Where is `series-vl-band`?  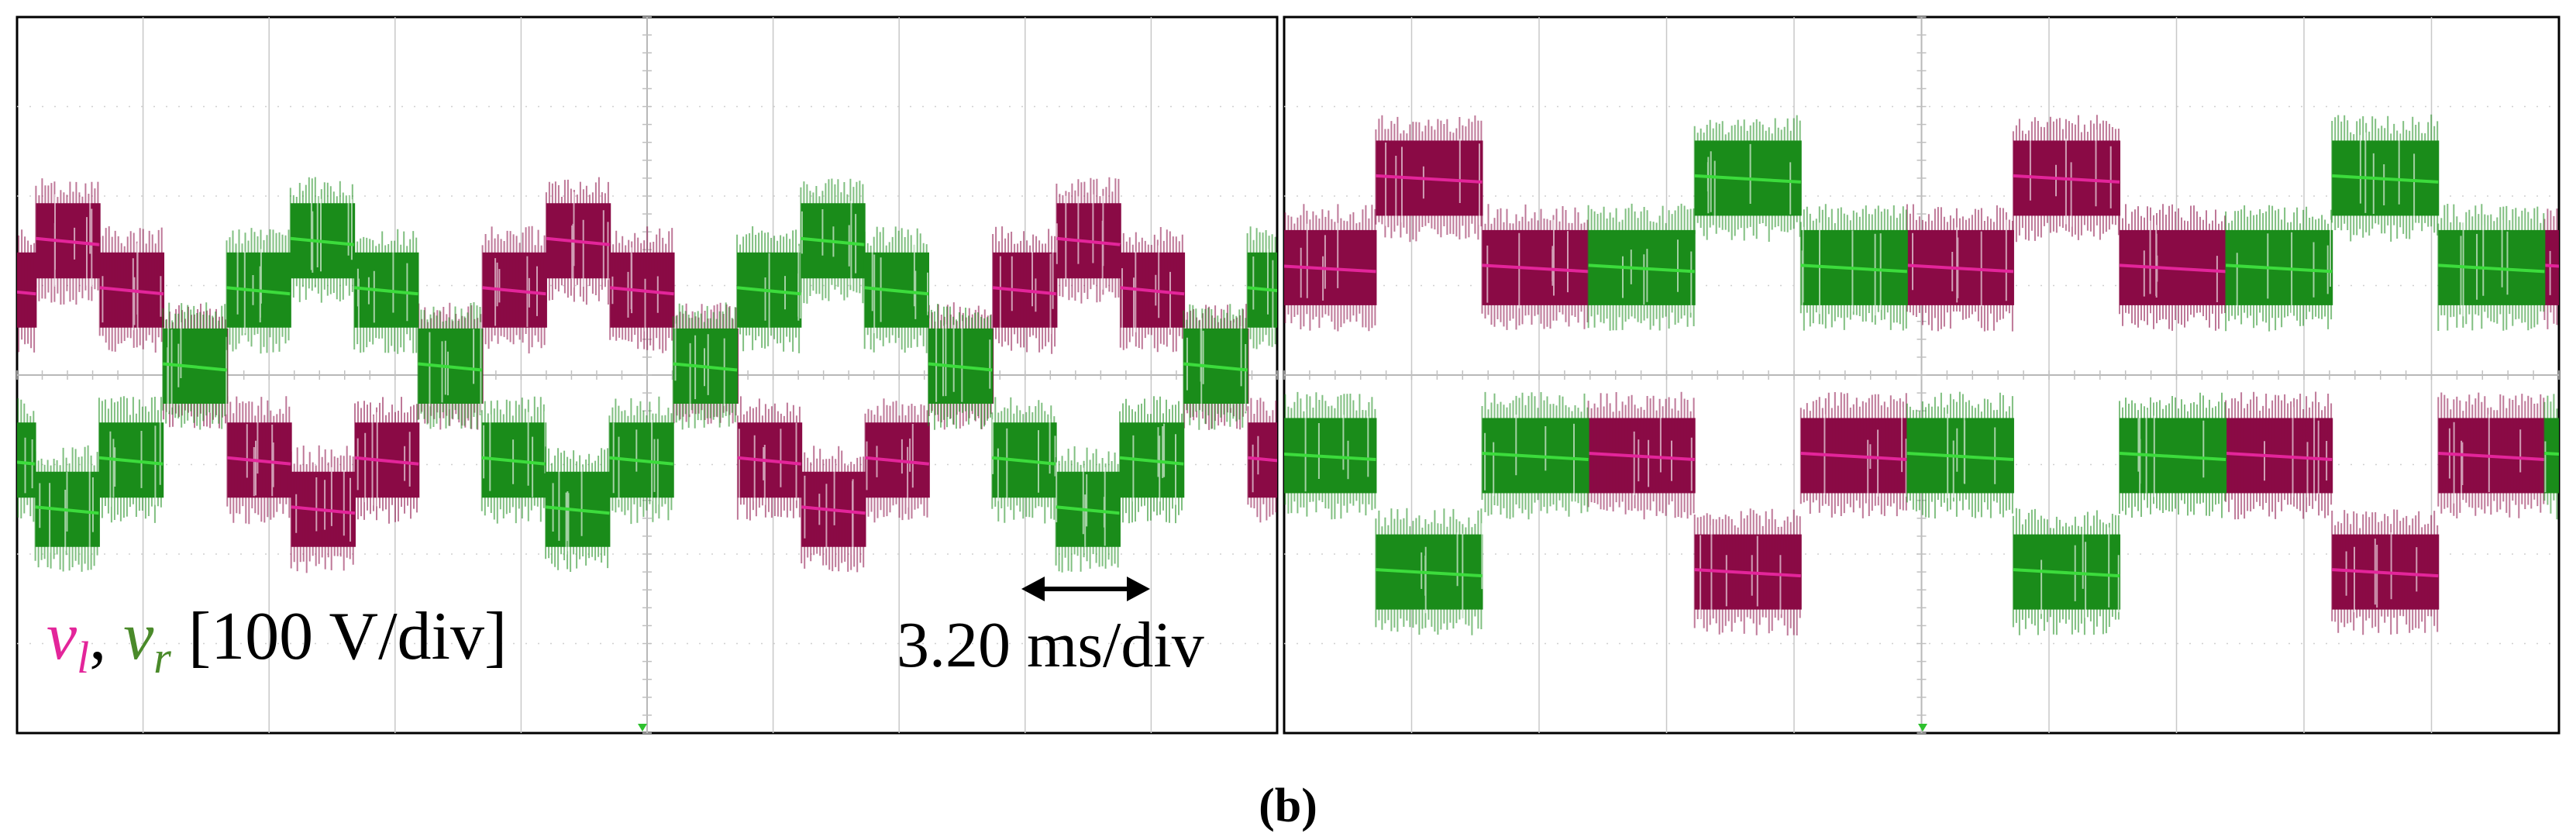
series-vl-band is located at coordinates (2551, 267).